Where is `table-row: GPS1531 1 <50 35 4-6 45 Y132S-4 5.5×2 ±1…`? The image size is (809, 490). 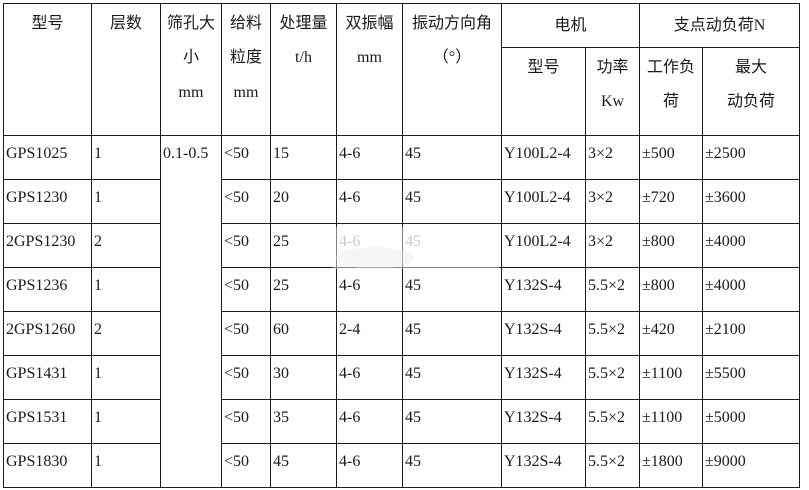
table-row: GPS1531 1 <50 35 4-6 45 Y132S-4 5.5×2 ±1… is located at coordinates (402, 421).